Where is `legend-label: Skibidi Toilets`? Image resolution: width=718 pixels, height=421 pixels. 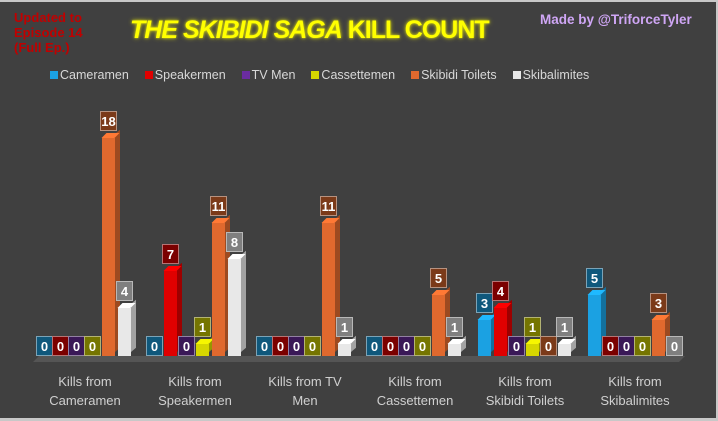 legend-label: Skibidi Toilets is located at coordinates (459, 75).